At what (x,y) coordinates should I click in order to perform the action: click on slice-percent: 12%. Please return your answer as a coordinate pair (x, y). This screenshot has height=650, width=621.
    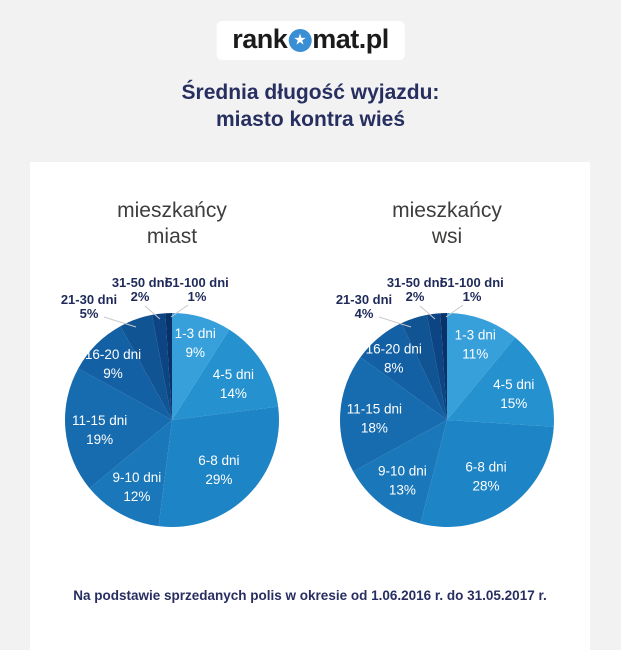
    Looking at the image, I should click on (136, 496).